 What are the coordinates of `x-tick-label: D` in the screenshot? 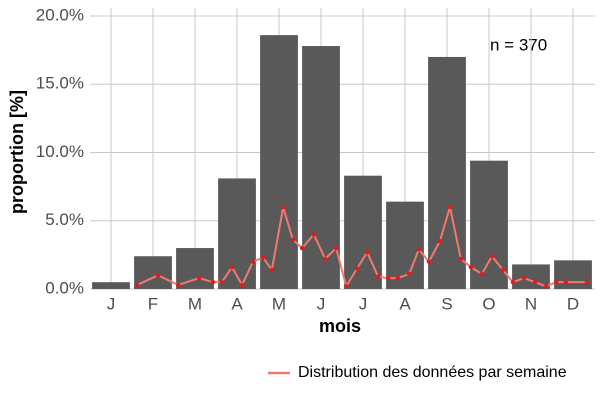 It's located at (573, 303).